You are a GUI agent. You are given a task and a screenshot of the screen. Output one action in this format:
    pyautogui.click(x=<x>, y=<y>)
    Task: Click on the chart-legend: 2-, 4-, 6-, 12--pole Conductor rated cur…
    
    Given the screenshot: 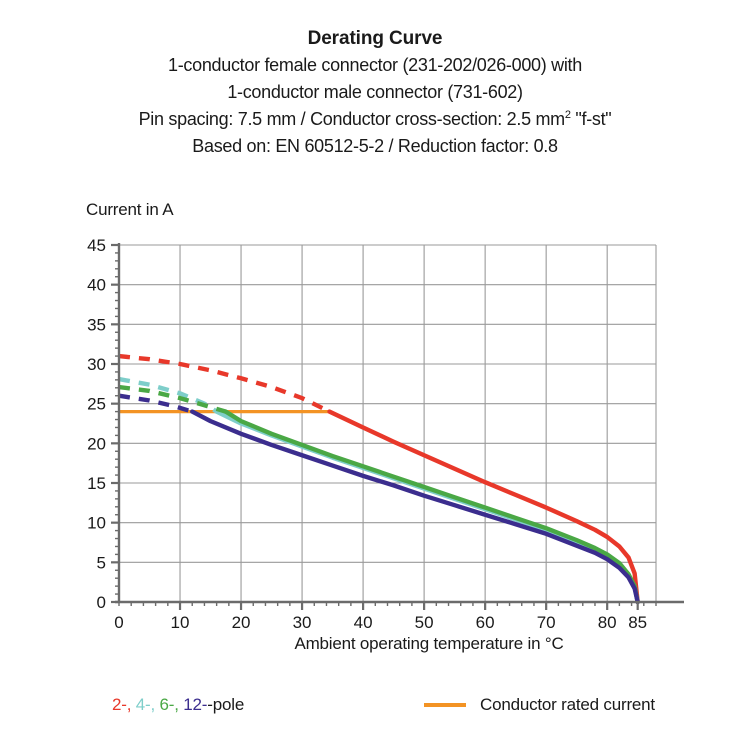 What is the action you would take?
    pyautogui.click(x=375, y=710)
    